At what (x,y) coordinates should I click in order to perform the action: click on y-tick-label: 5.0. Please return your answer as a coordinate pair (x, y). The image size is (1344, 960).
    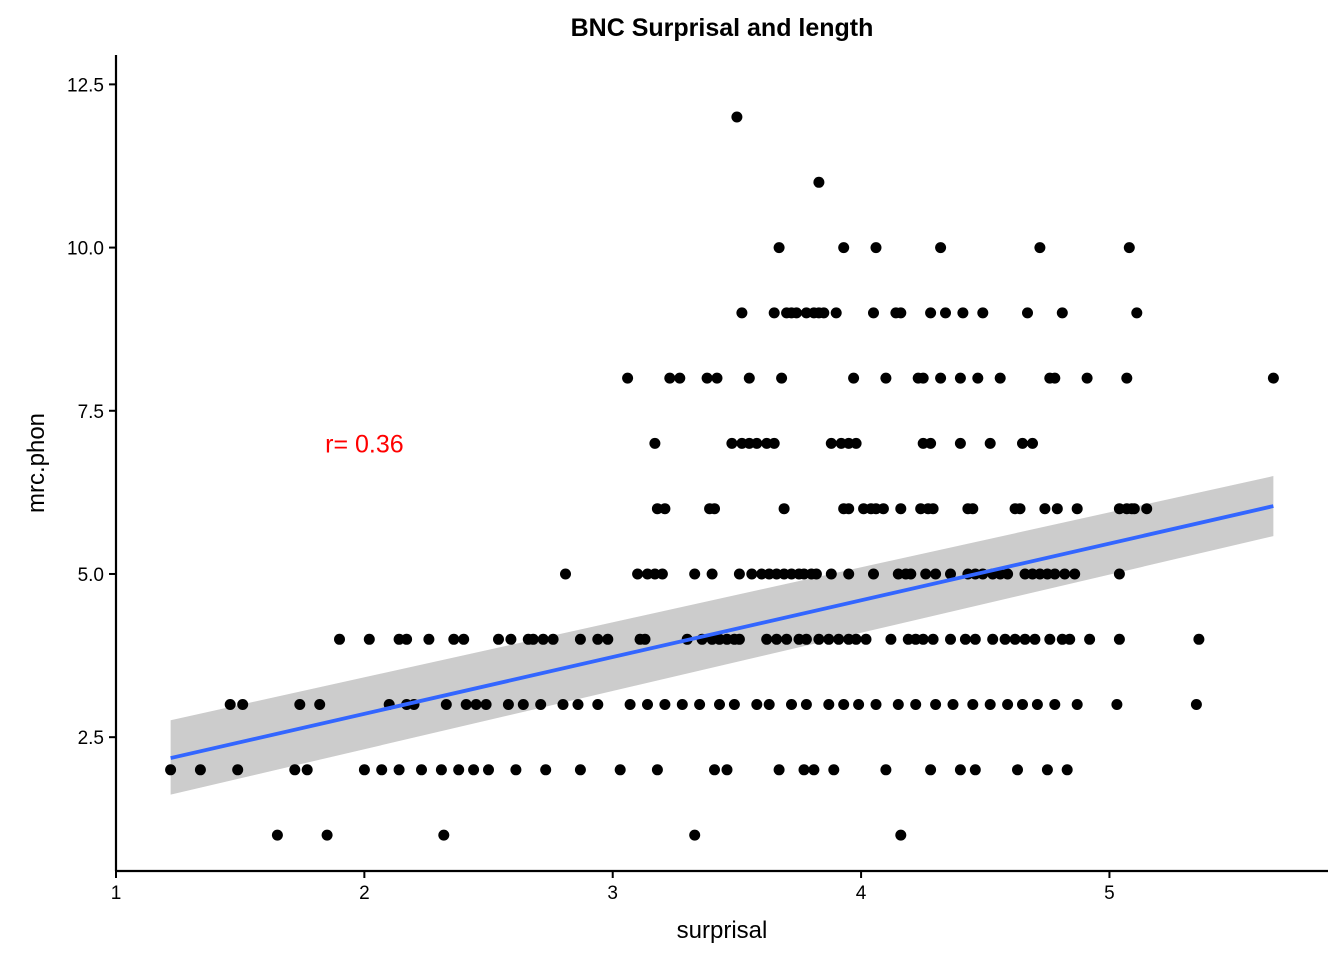
    Looking at the image, I should click on (91, 575).